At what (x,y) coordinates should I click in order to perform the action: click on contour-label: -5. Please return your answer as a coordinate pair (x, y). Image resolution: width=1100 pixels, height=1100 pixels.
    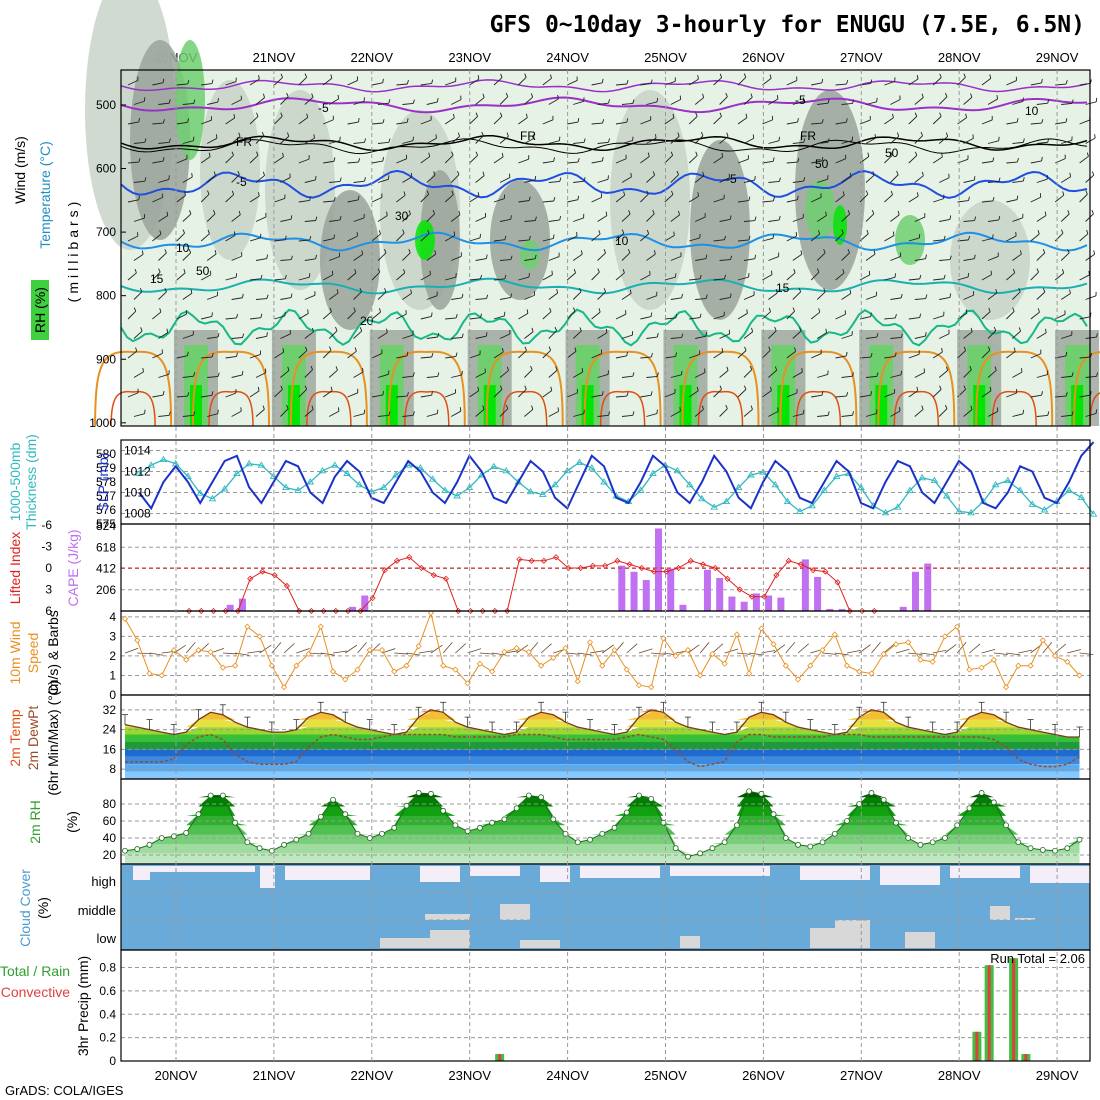
    Looking at the image, I should click on (323, 108).